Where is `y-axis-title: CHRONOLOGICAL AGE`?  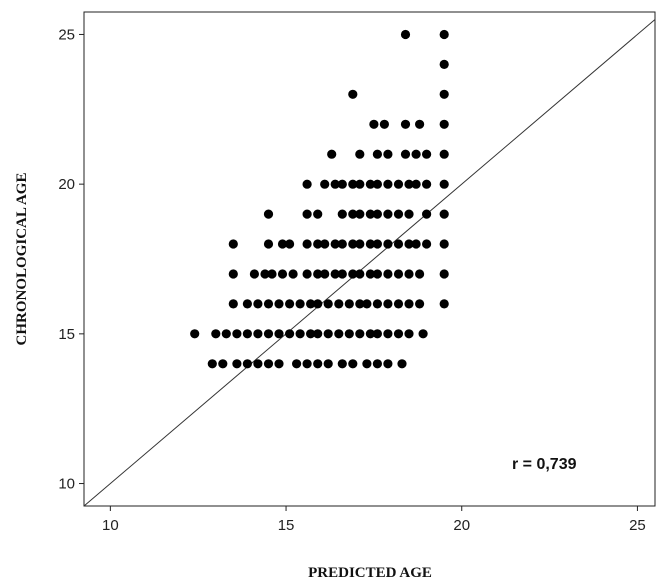
y-axis-title: CHRONOLOGICAL AGE is located at coordinates (22, 259).